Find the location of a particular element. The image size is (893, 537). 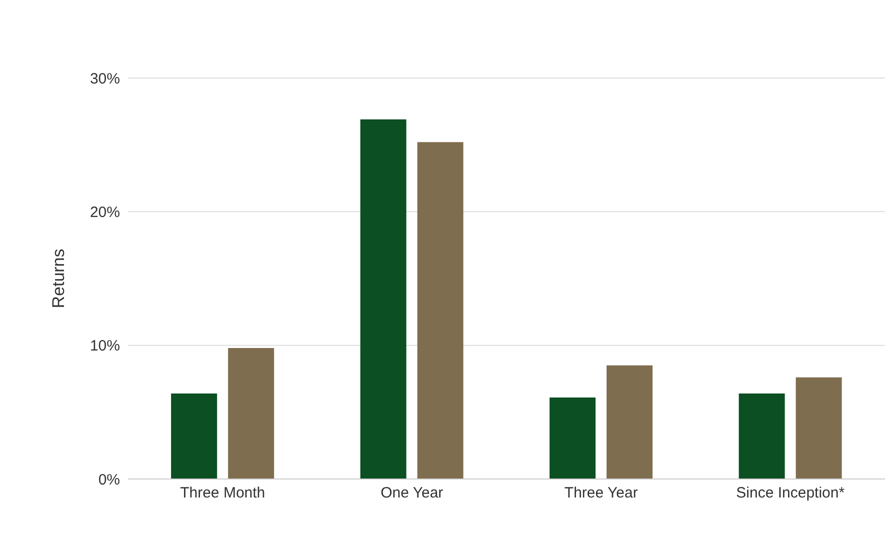

y-tick-label: 20% is located at coordinates (105, 212).